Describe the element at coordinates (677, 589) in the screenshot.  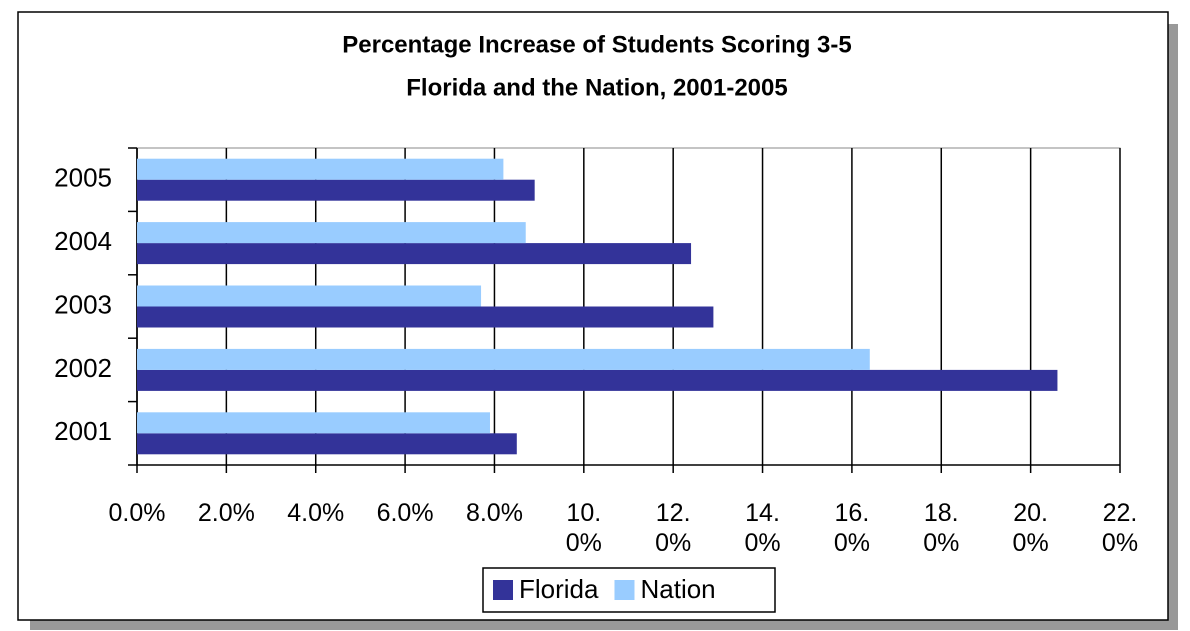
I see `legend-label: Nation` at that location.